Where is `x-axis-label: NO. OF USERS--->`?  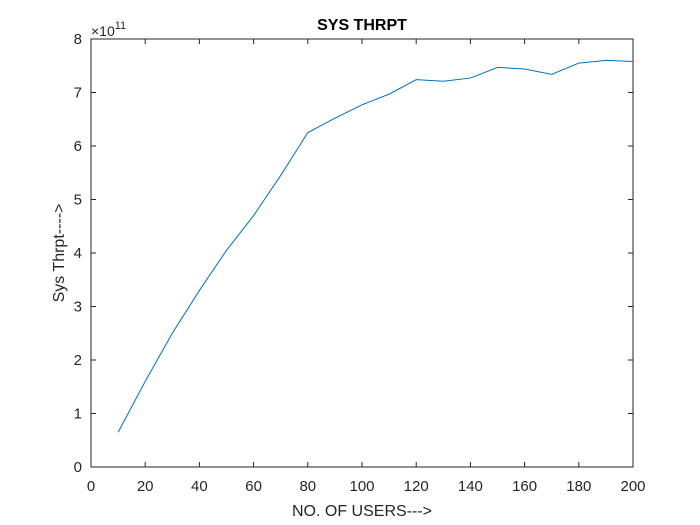
x-axis-label: NO. OF USERS---> is located at coordinates (362, 511).